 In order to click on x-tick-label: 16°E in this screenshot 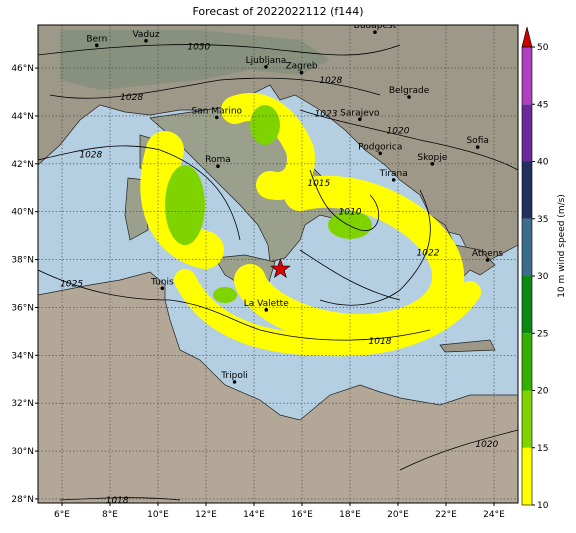, I will do `click(302, 515)`.